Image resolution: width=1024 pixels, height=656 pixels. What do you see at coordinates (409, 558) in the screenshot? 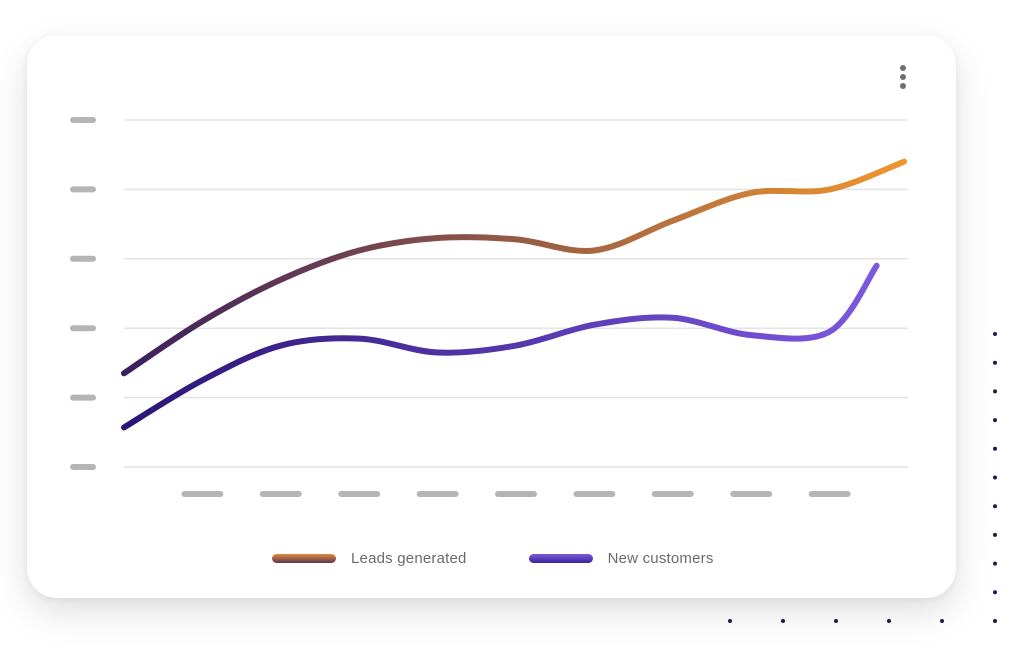
I see `legend-label-leads: Leads generated` at bounding box center [409, 558].